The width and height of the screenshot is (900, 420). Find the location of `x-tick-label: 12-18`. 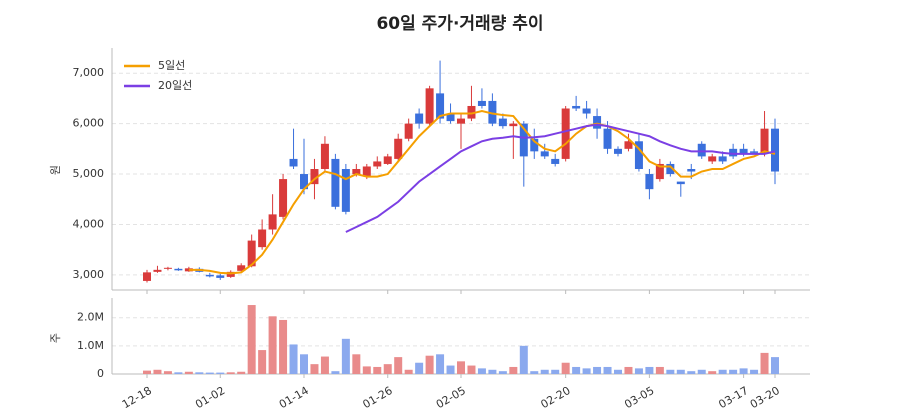

x-tick-label: 12-18 is located at coordinates (137, 397).